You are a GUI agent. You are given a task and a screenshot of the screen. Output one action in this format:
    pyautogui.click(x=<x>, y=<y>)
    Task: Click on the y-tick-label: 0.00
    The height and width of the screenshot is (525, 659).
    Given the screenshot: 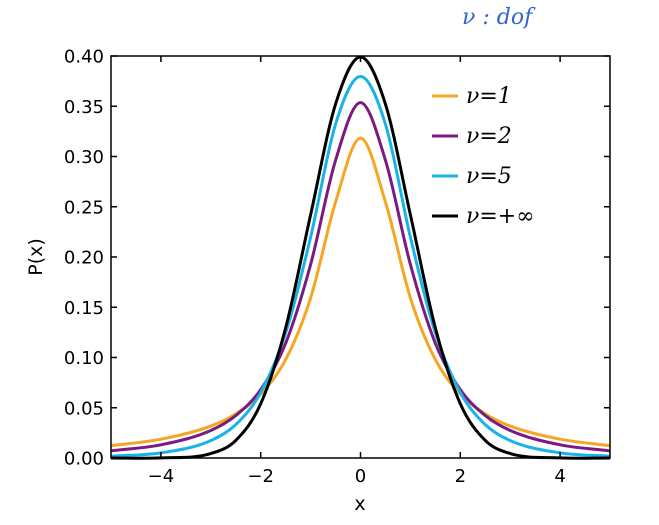 What is the action you would take?
    pyautogui.click(x=84, y=459)
    